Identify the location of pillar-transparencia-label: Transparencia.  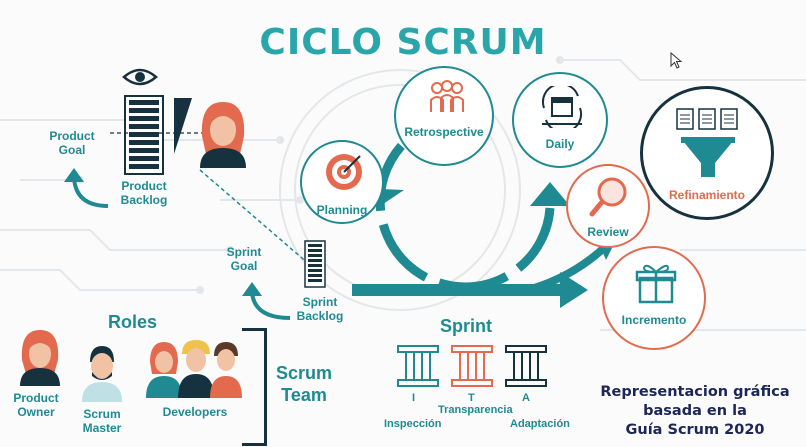
(475, 410).